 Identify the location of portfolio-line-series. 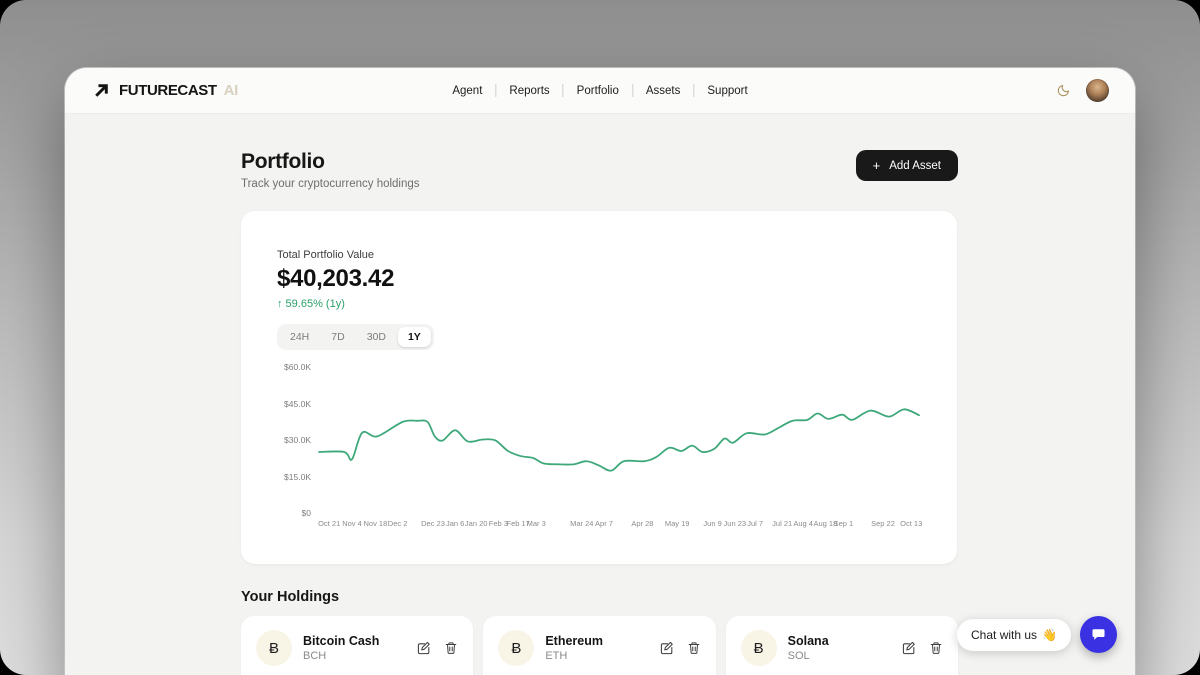
(619, 439).